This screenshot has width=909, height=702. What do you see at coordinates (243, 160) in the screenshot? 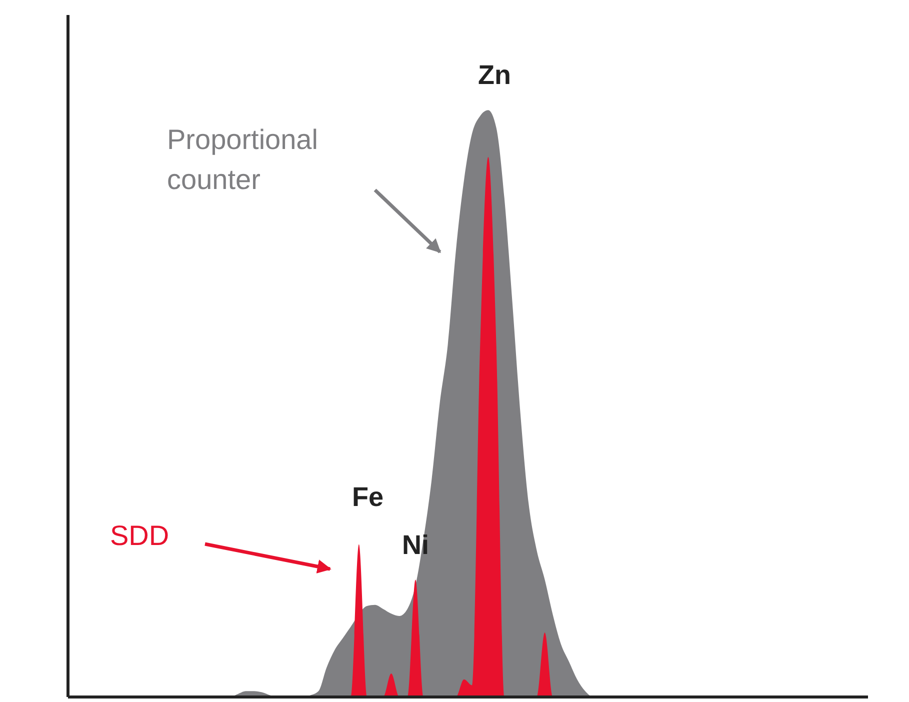
I see `text: Proportional counter` at bounding box center [243, 160].